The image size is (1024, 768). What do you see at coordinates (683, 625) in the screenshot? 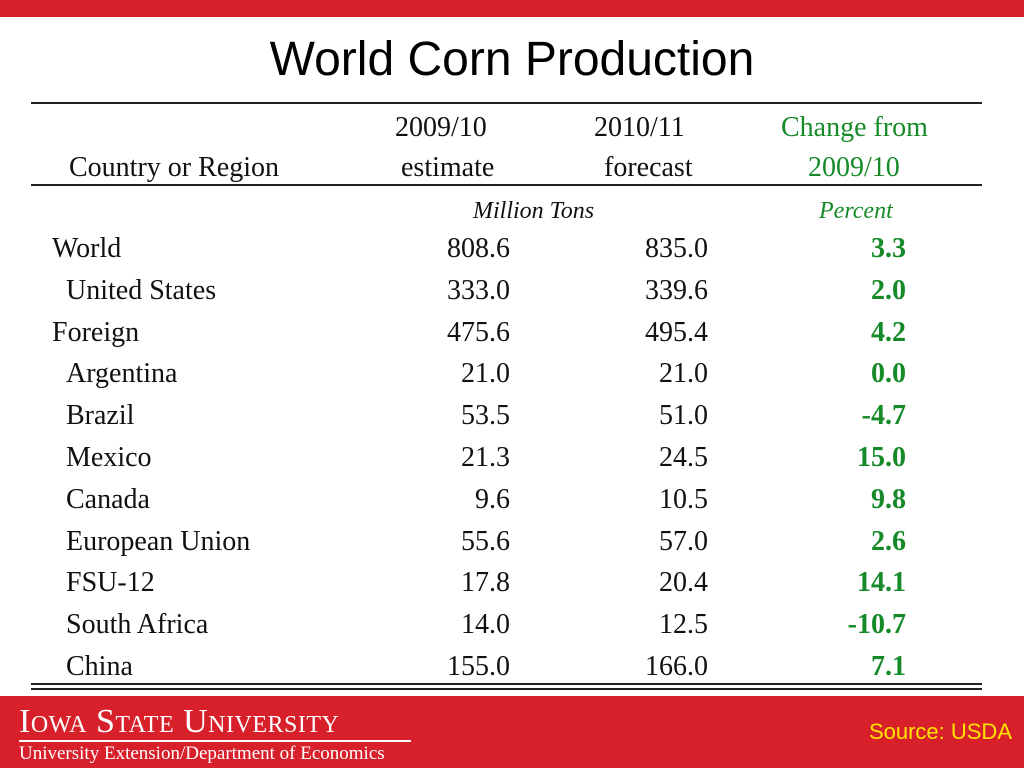
I see `forecast-value: 12.5` at bounding box center [683, 625].